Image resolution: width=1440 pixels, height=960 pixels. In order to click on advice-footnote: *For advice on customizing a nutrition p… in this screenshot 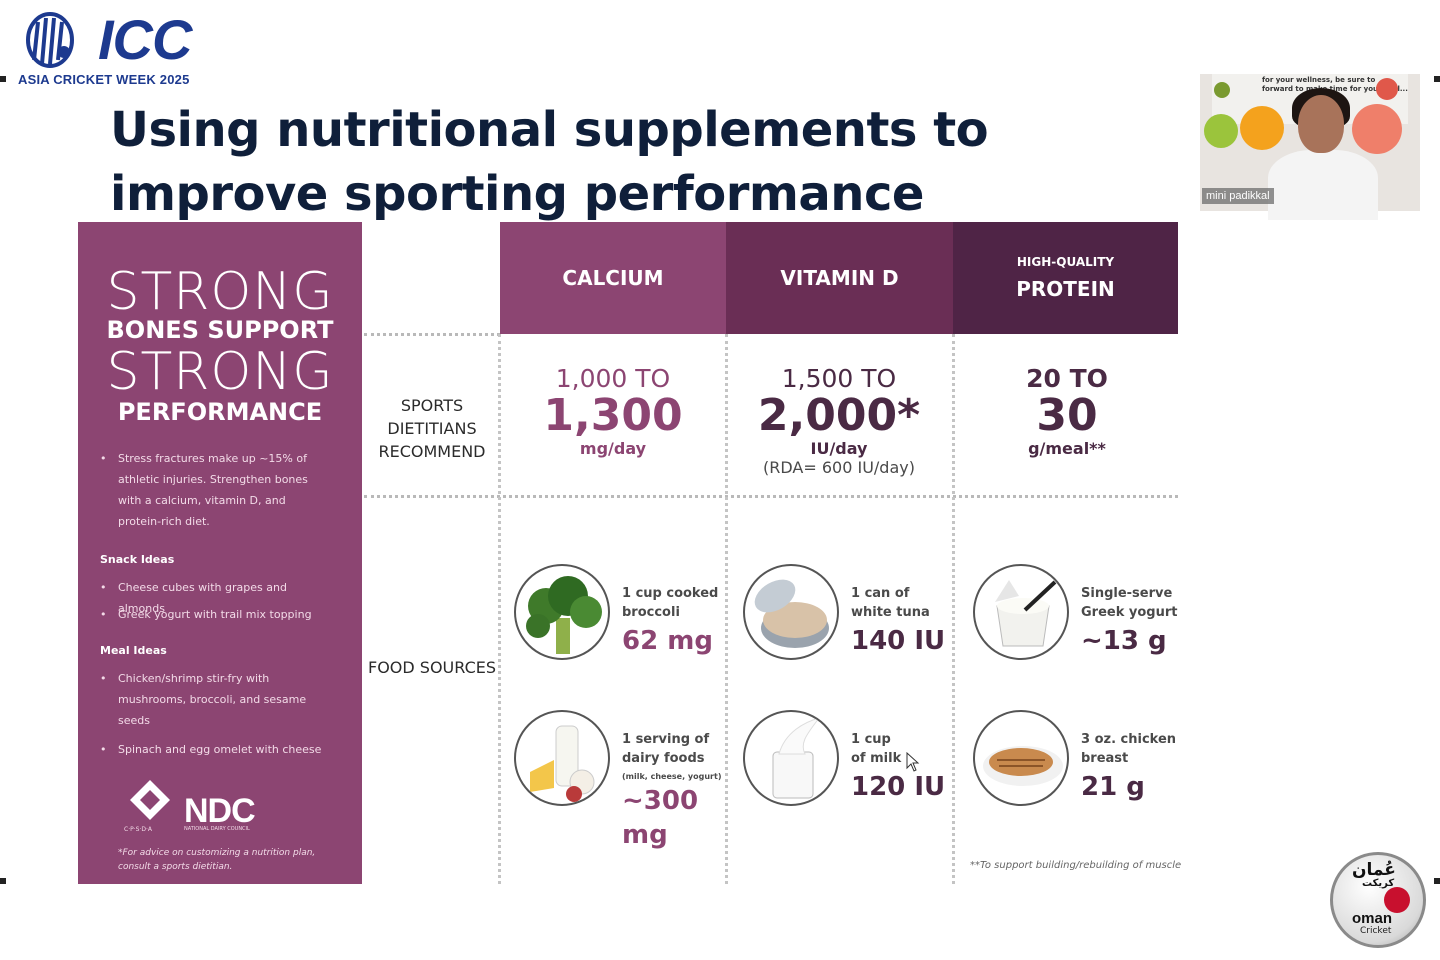, I will do `click(217, 860)`.